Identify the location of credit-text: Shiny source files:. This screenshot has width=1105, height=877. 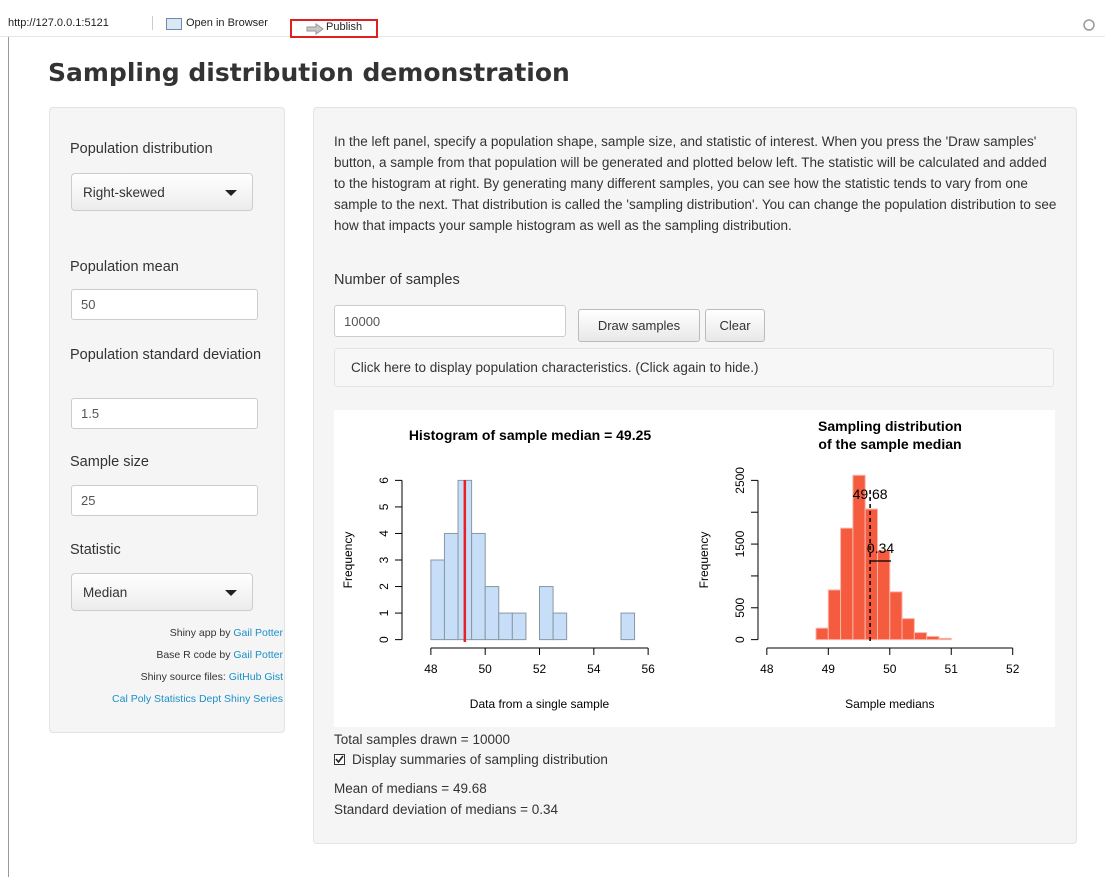
(183, 677).